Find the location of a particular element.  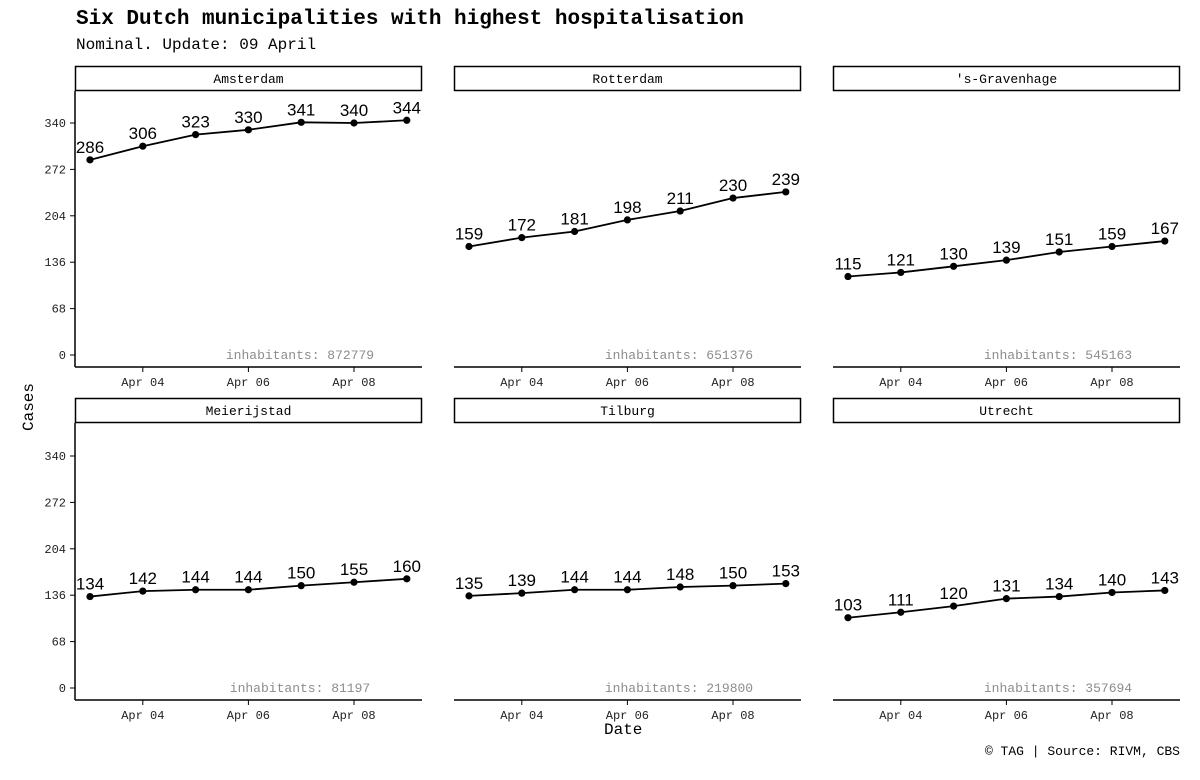

panel-title-tilburg: Tilburg is located at coordinates (627, 411).